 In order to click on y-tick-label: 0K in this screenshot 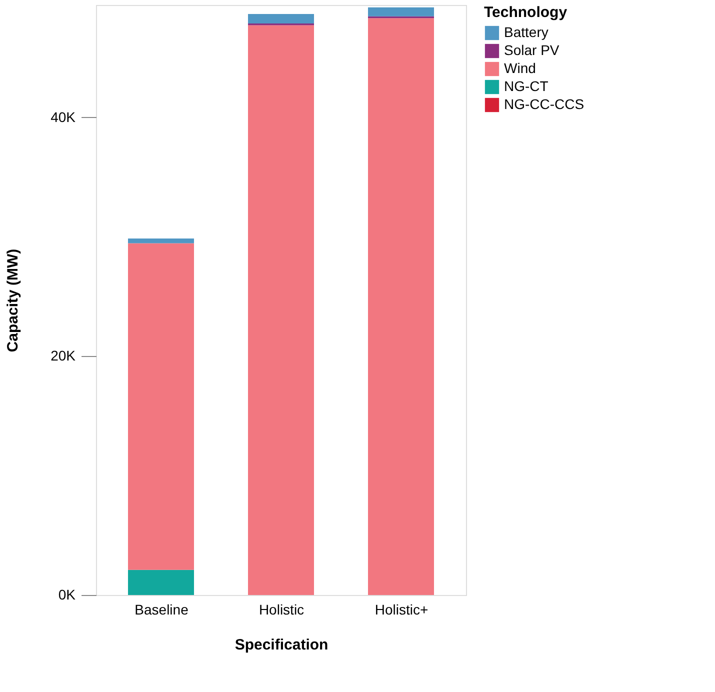, I will do `click(67, 594)`.